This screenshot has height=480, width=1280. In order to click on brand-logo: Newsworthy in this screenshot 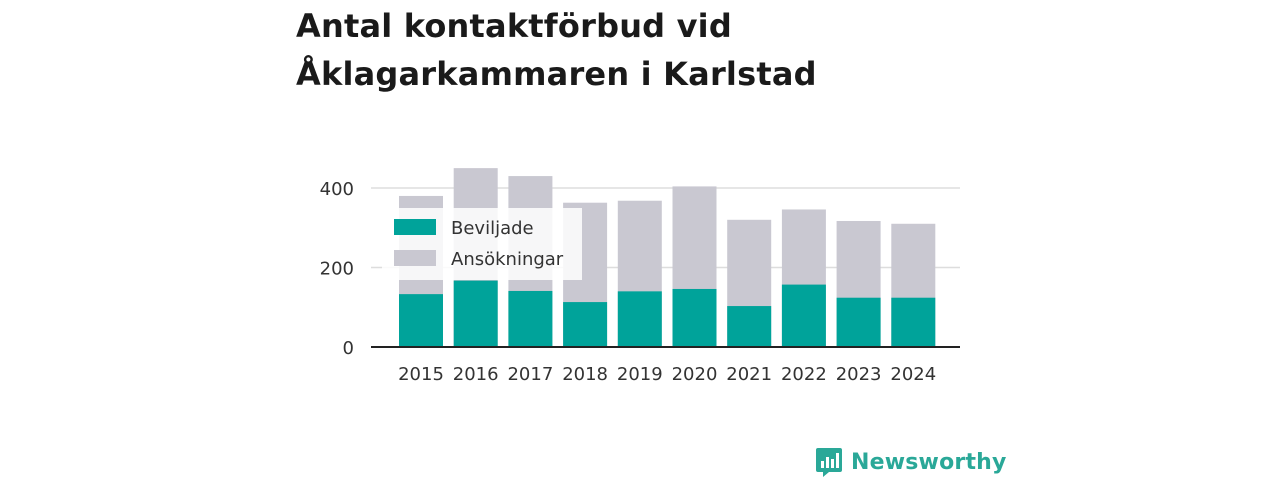, I will do `click(911, 462)`.